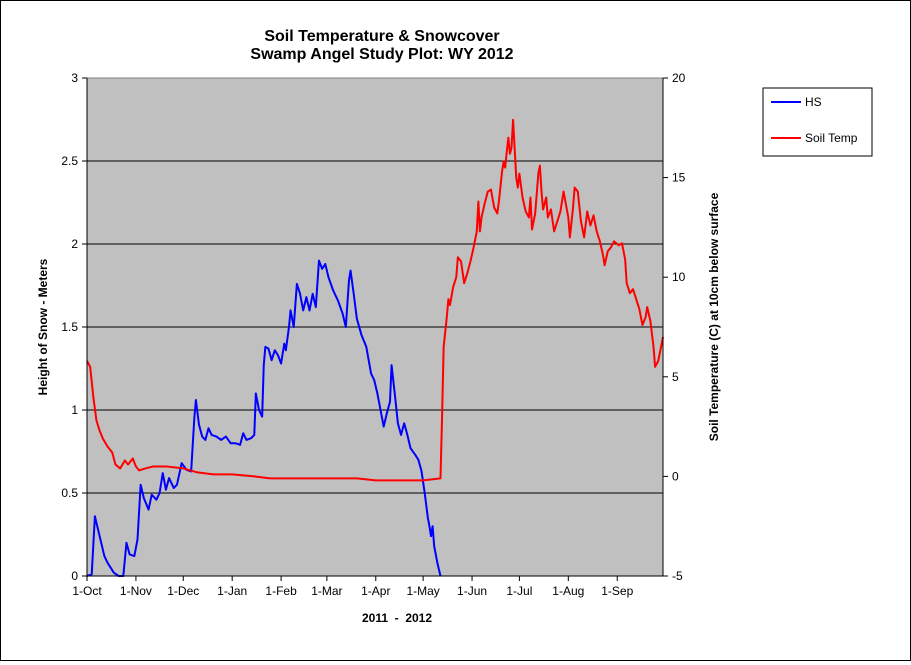 Image resolution: width=911 pixels, height=665 pixels. I want to click on y-axis-label-left: Height of Snow - Meters, so click(43, 326).